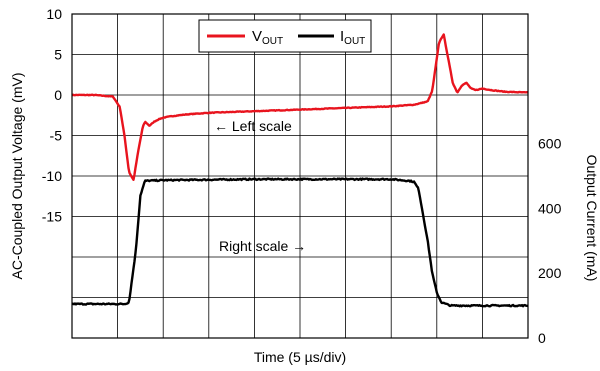 This screenshot has height=371, width=600. Describe the element at coordinates (58, 55) in the screenshot. I see `left-tick-label: 5` at that location.